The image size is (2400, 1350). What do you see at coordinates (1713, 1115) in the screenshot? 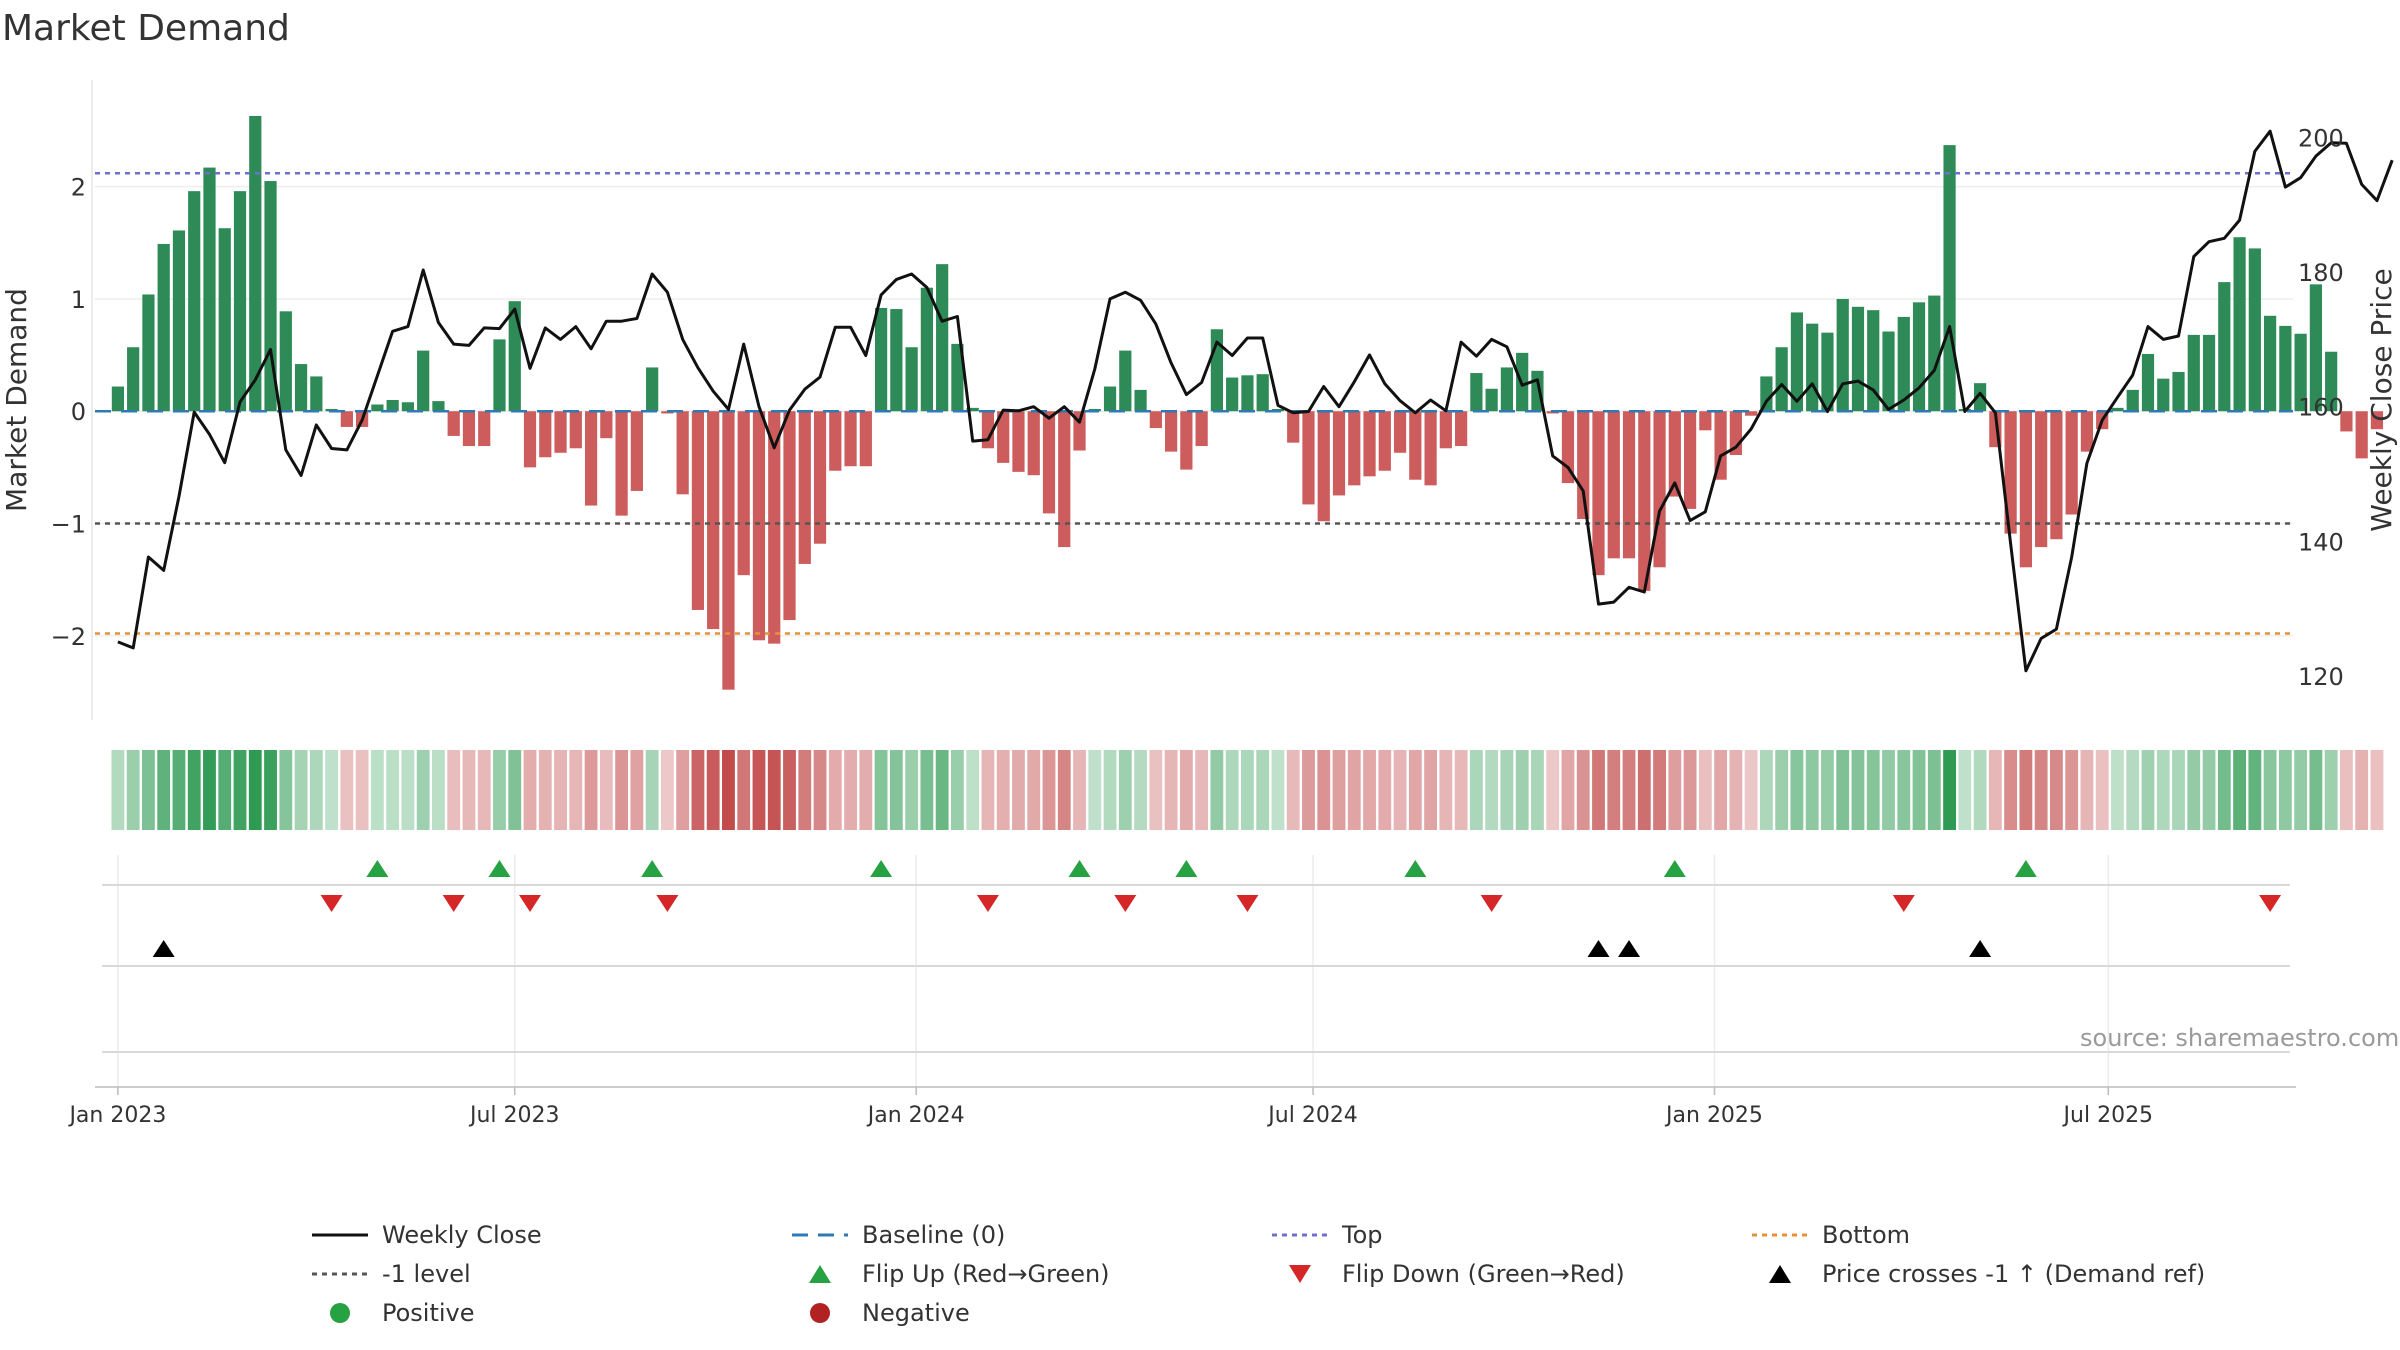
I see `x-tick-label: Jan 2025` at bounding box center [1713, 1115].